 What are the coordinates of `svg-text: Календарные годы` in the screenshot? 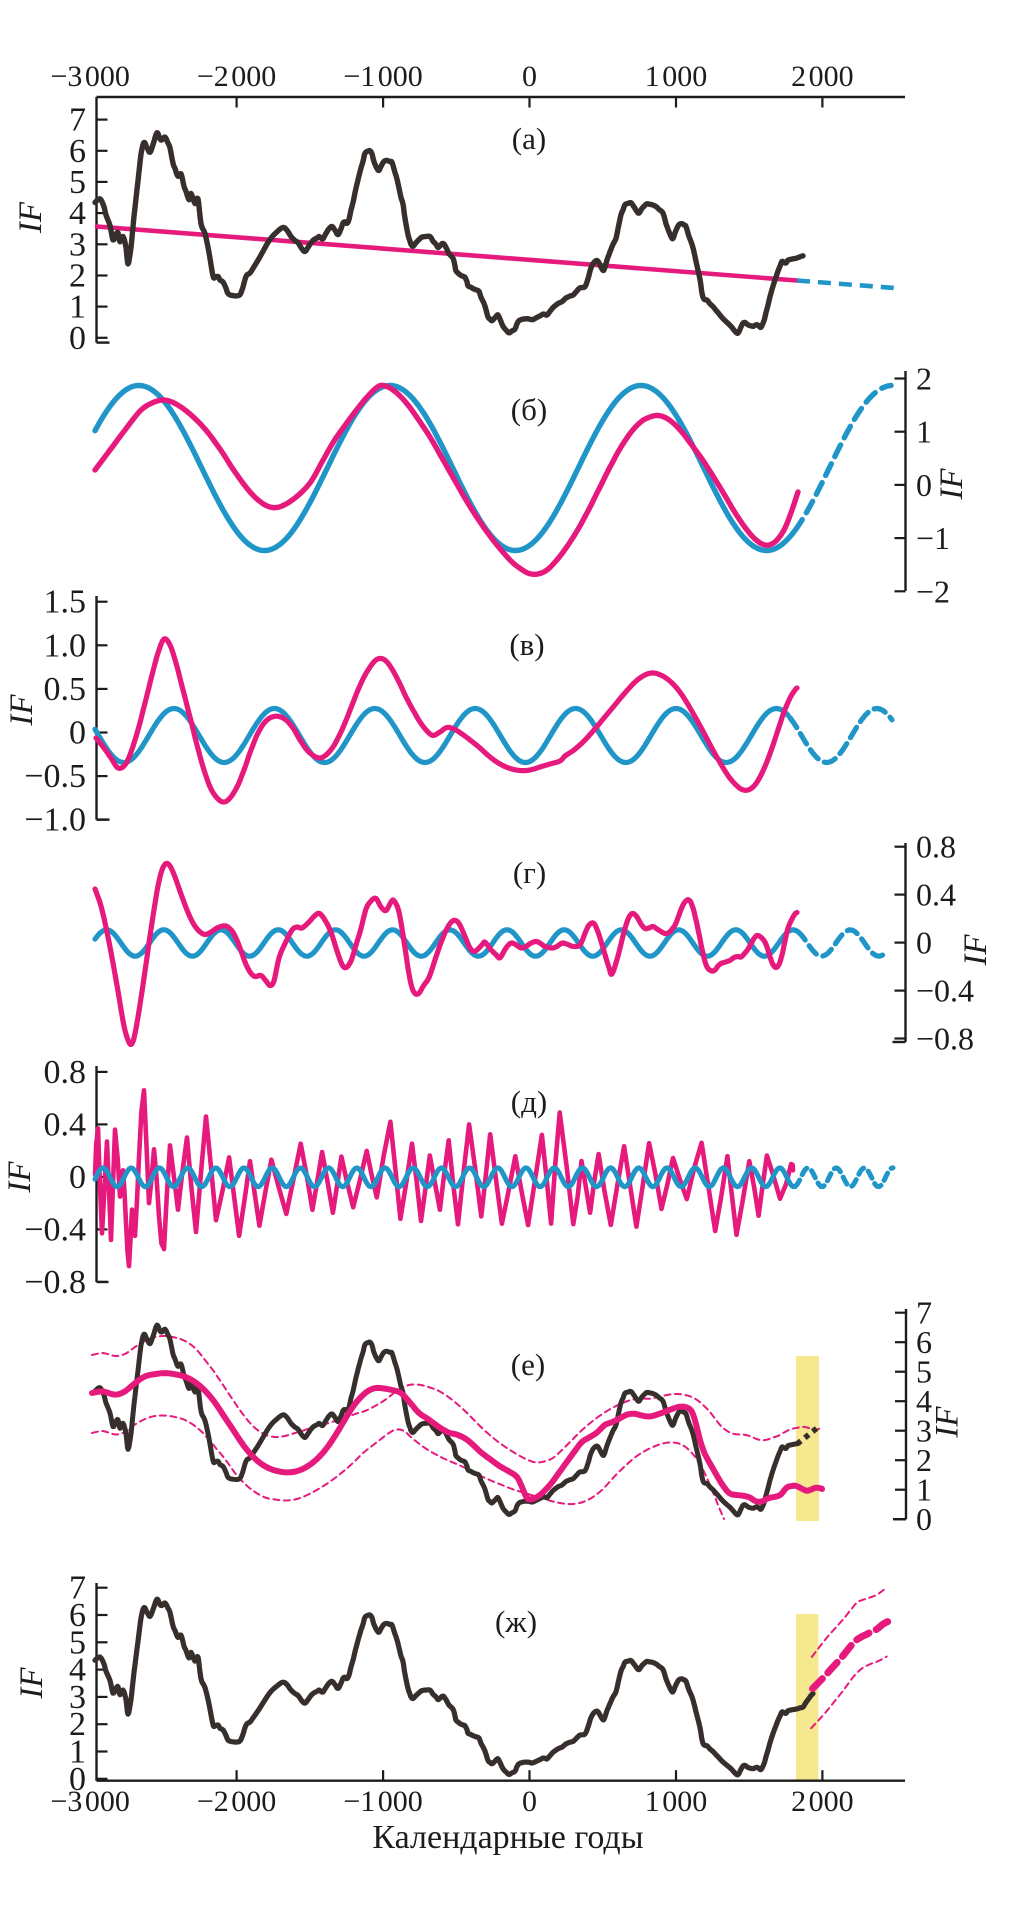 It's located at (507, 1837).